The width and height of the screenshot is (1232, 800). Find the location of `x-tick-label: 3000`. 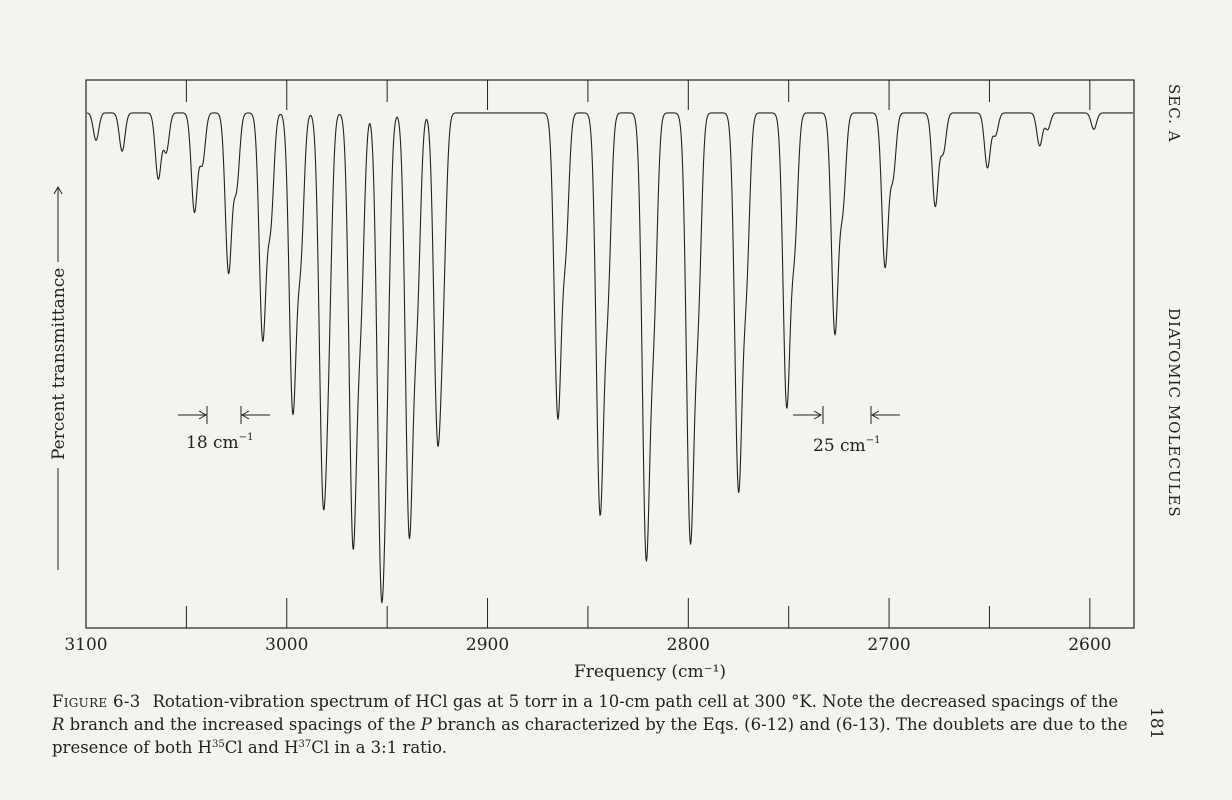

x-tick-label: 3000 is located at coordinates (286, 645).